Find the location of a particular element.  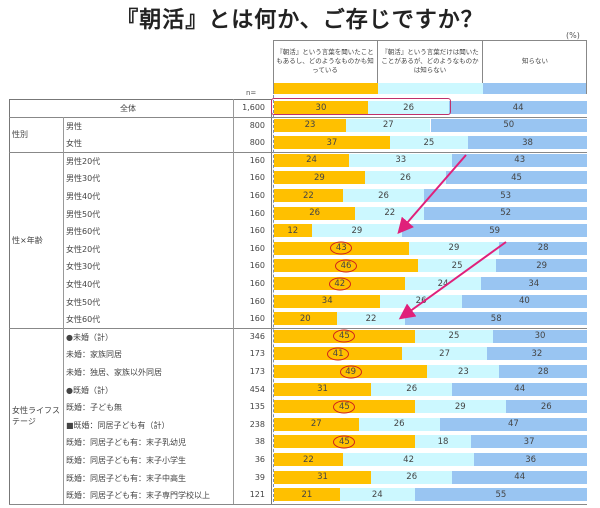

legend-header is located at coordinates (430, 67).